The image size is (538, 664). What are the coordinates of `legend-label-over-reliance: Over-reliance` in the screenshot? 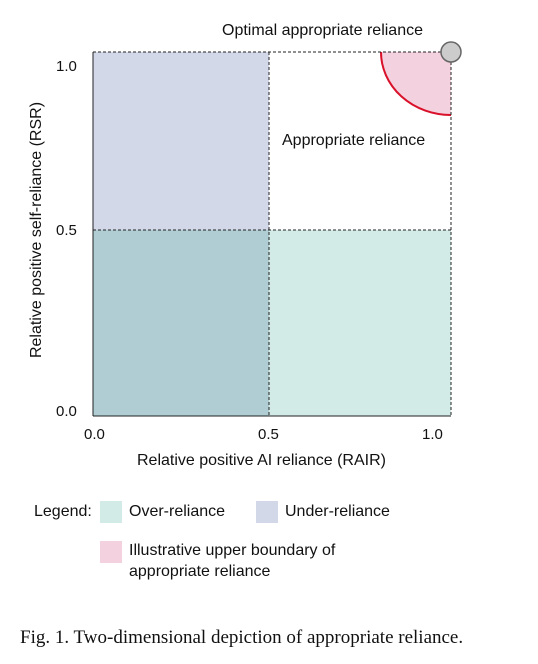 It's located at (177, 511).